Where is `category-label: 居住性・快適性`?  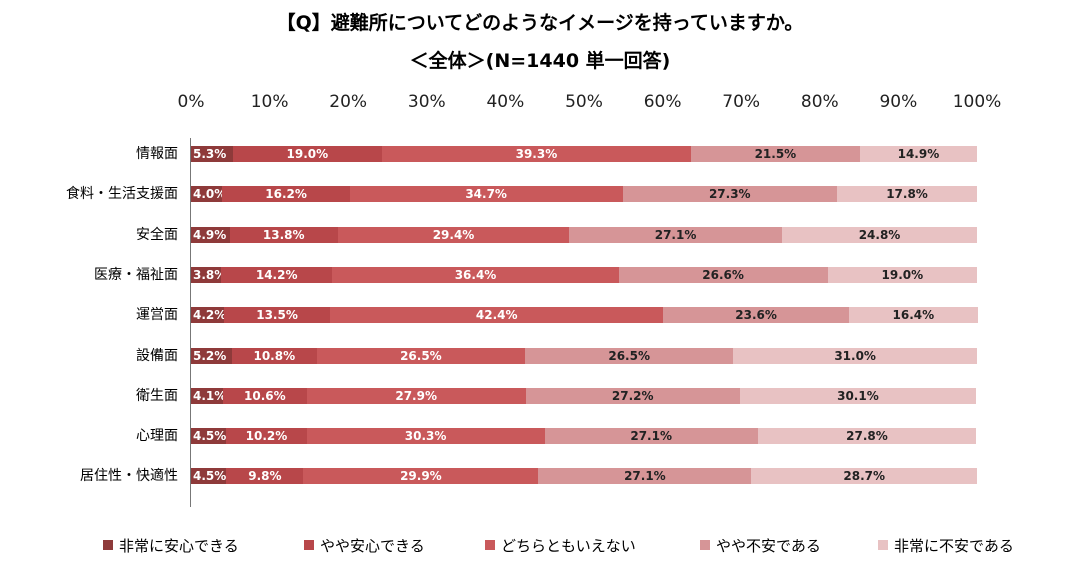 category-label: 居住性・快適性 is located at coordinates (129, 476).